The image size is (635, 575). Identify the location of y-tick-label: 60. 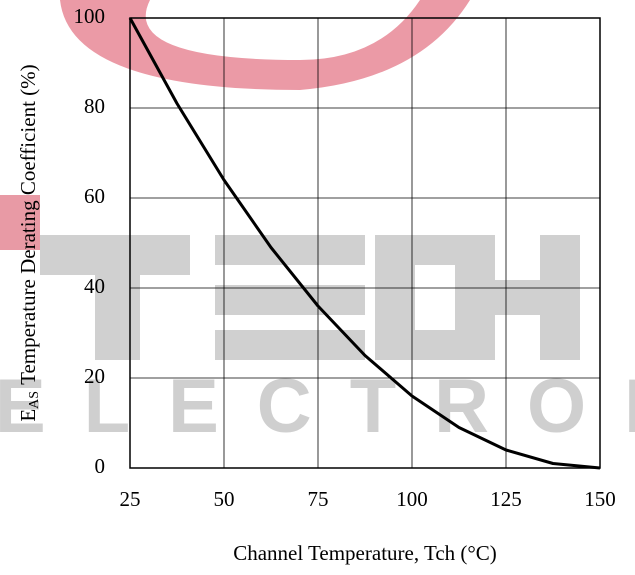
(94, 196).